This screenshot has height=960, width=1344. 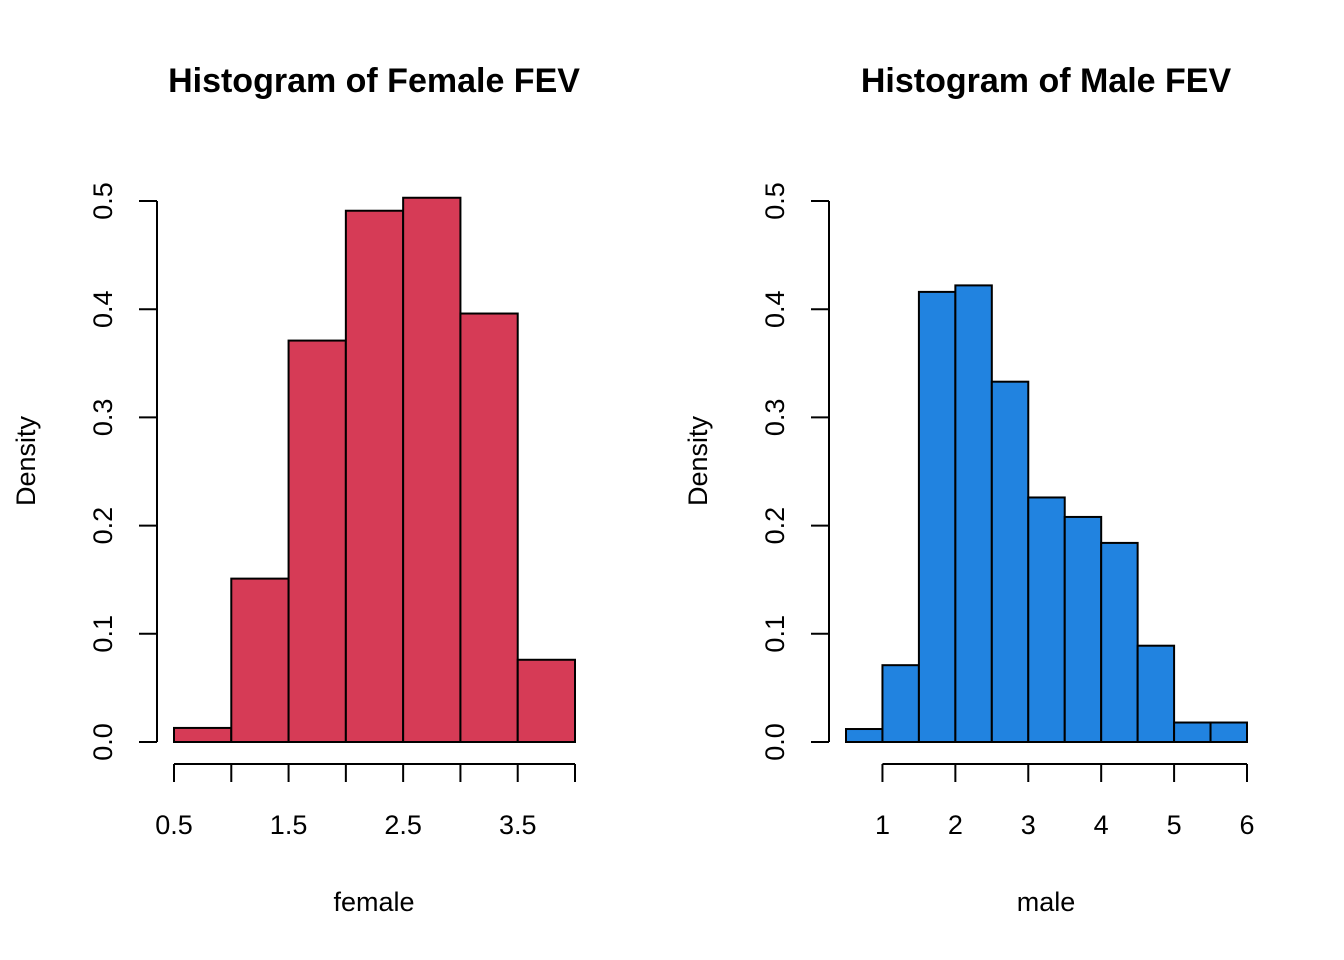 I want to click on x-tick-label: 1.5, so click(x=289, y=825).